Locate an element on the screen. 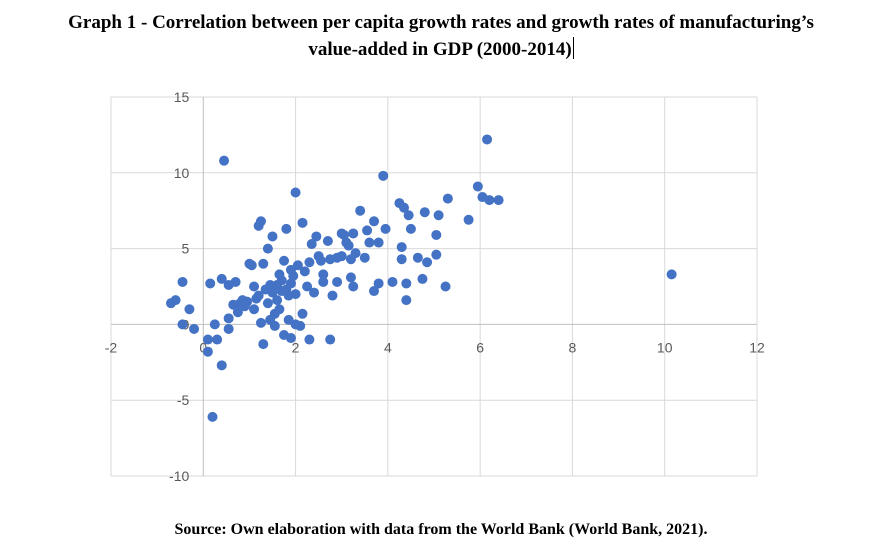  x-tick-label: 0 is located at coordinates (203, 347).